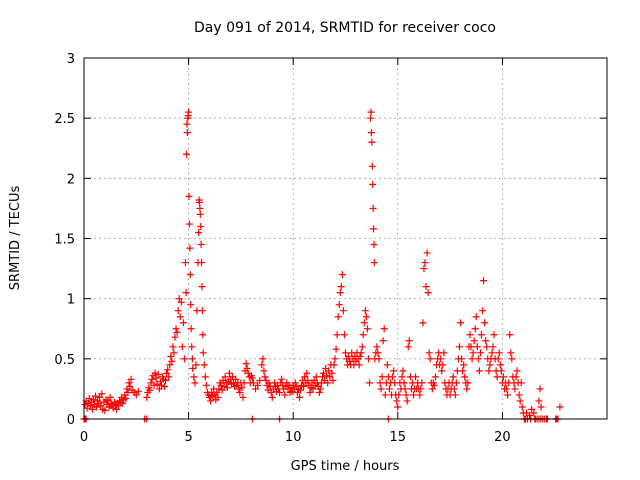  Describe the element at coordinates (345, 466) in the screenshot. I see `x-axis-title: GPS time / hours` at that location.